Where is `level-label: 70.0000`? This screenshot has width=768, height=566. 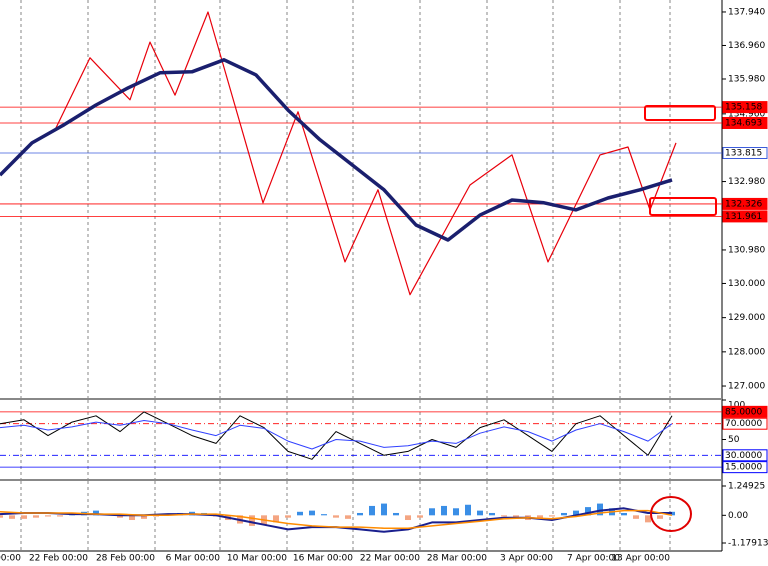
level-label: 70.0000 is located at coordinates (743, 424).